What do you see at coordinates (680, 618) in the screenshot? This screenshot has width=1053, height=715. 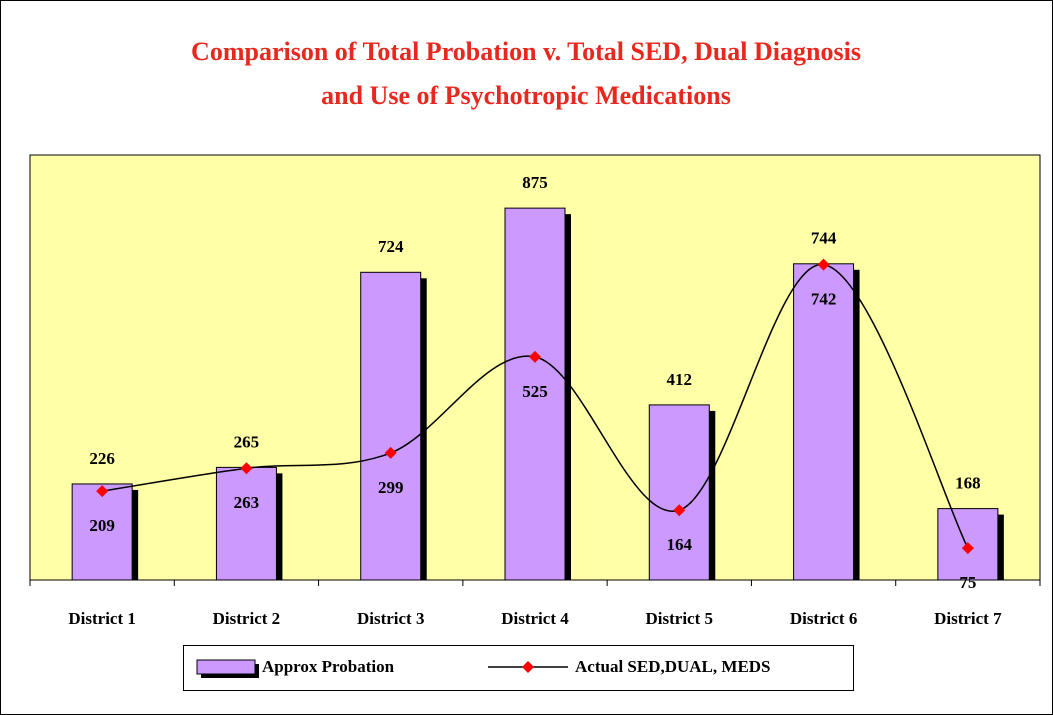 I see `x-tick-label: District 5` at bounding box center [680, 618].